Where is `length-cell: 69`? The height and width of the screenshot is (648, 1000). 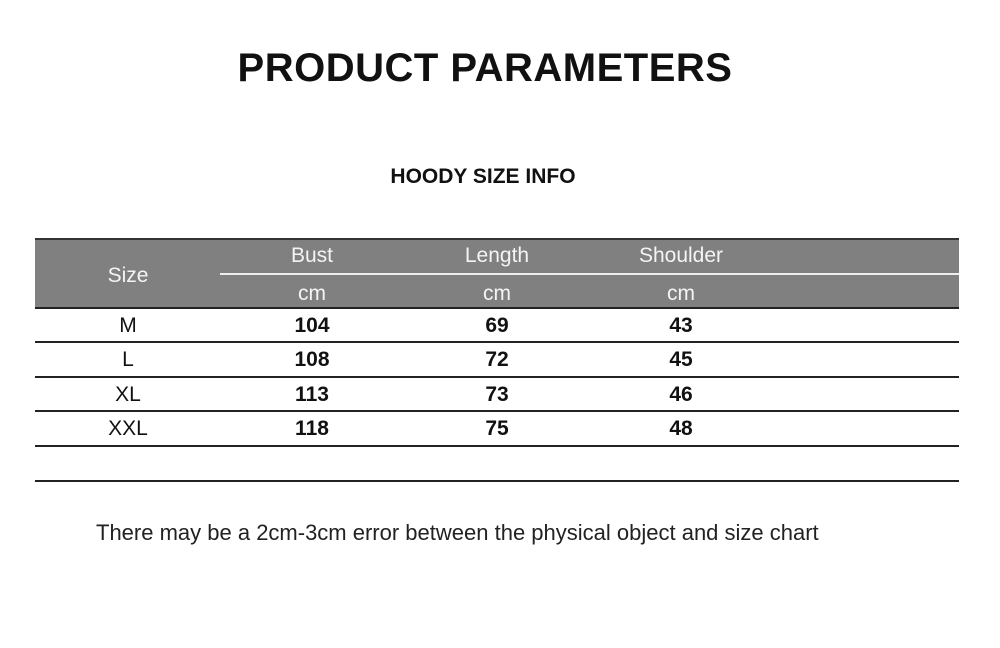 length-cell: 69 is located at coordinates (497, 325).